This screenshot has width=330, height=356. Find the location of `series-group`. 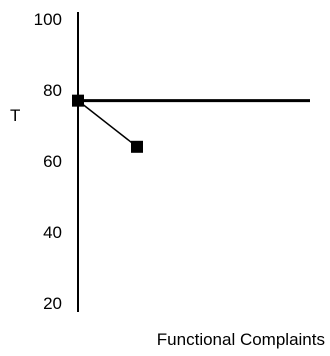

series-group is located at coordinates (107, 123).